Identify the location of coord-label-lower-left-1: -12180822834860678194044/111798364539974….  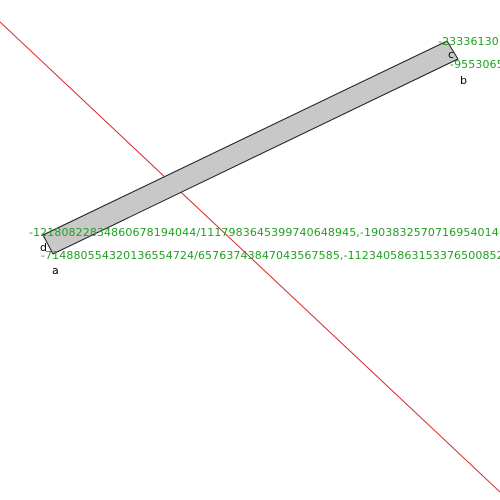
(264, 232).